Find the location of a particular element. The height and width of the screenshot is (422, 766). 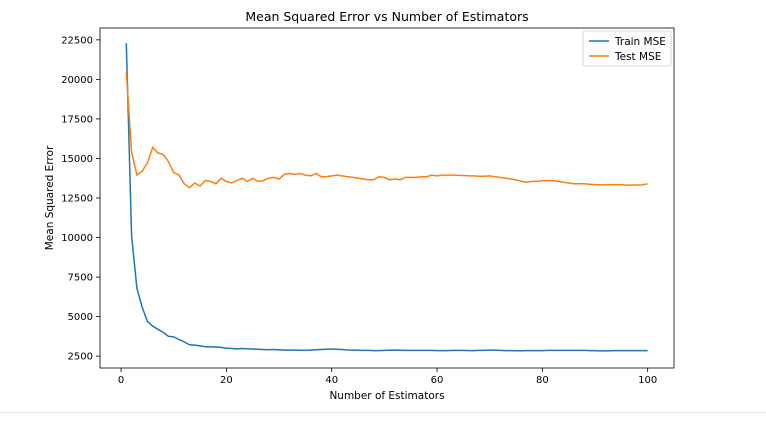

y-tick-label: 12500 is located at coordinates (77, 199).